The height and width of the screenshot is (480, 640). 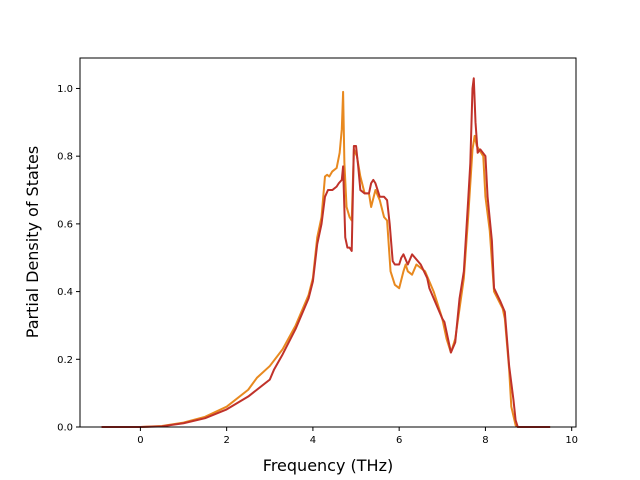 What do you see at coordinates (65, 224) in the screenshot?
I see `y-tick-label: 0.6` at bounding box center [65, 224].